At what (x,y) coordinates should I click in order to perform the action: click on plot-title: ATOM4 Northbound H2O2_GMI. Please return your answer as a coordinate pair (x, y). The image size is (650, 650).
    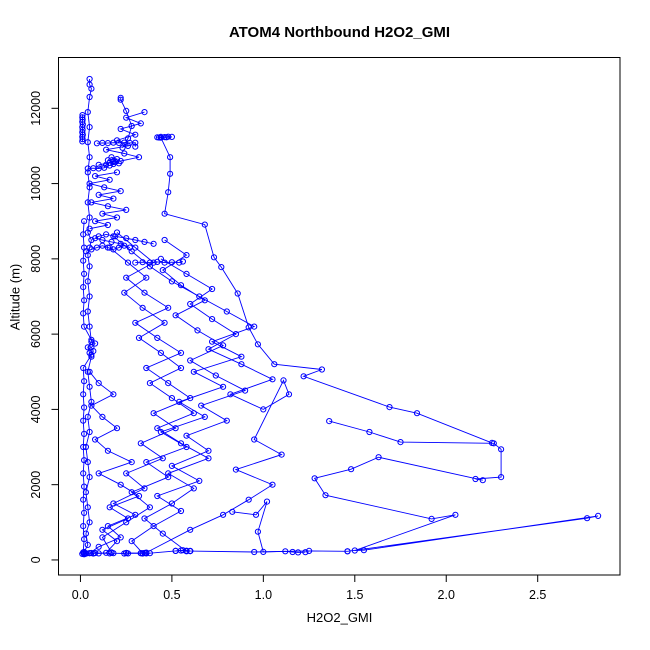
    Looking at the image, I should click on (339, 32).